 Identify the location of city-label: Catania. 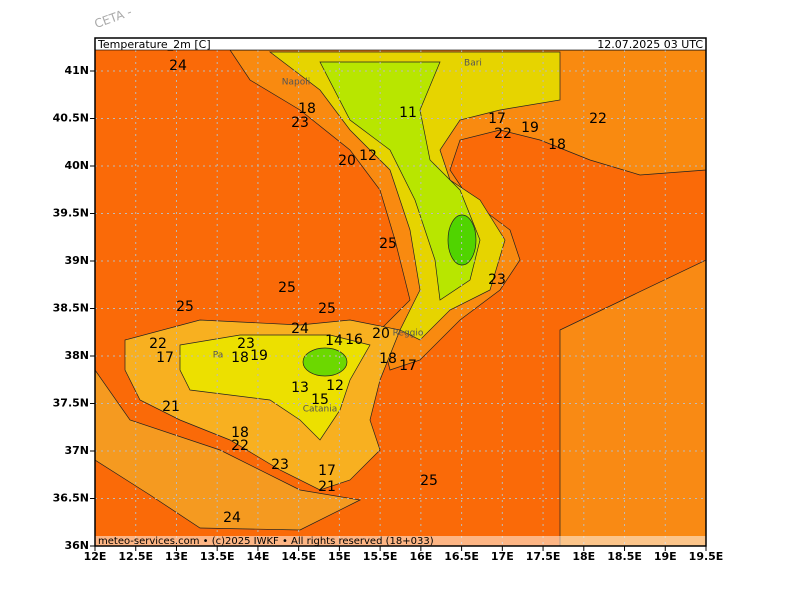
(320, 410).